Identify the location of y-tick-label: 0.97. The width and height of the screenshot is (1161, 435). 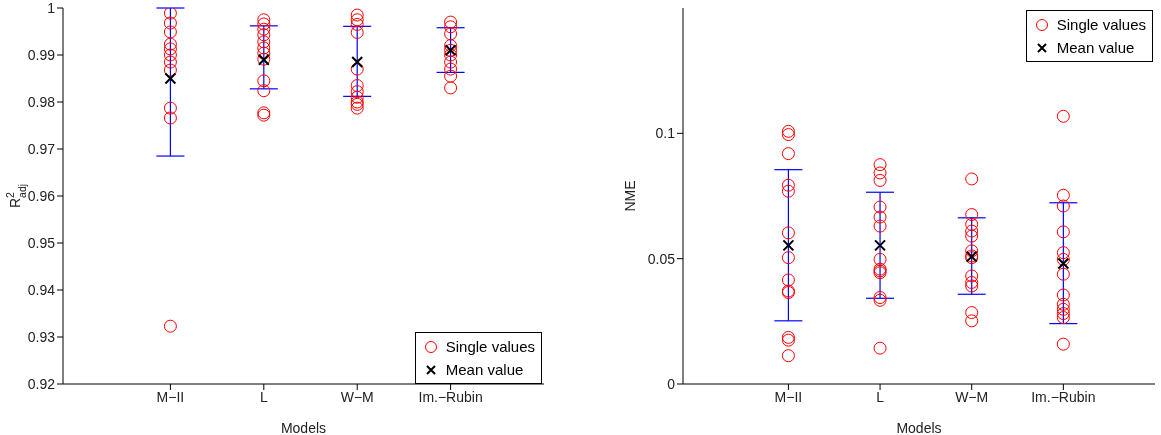
(41, 148).